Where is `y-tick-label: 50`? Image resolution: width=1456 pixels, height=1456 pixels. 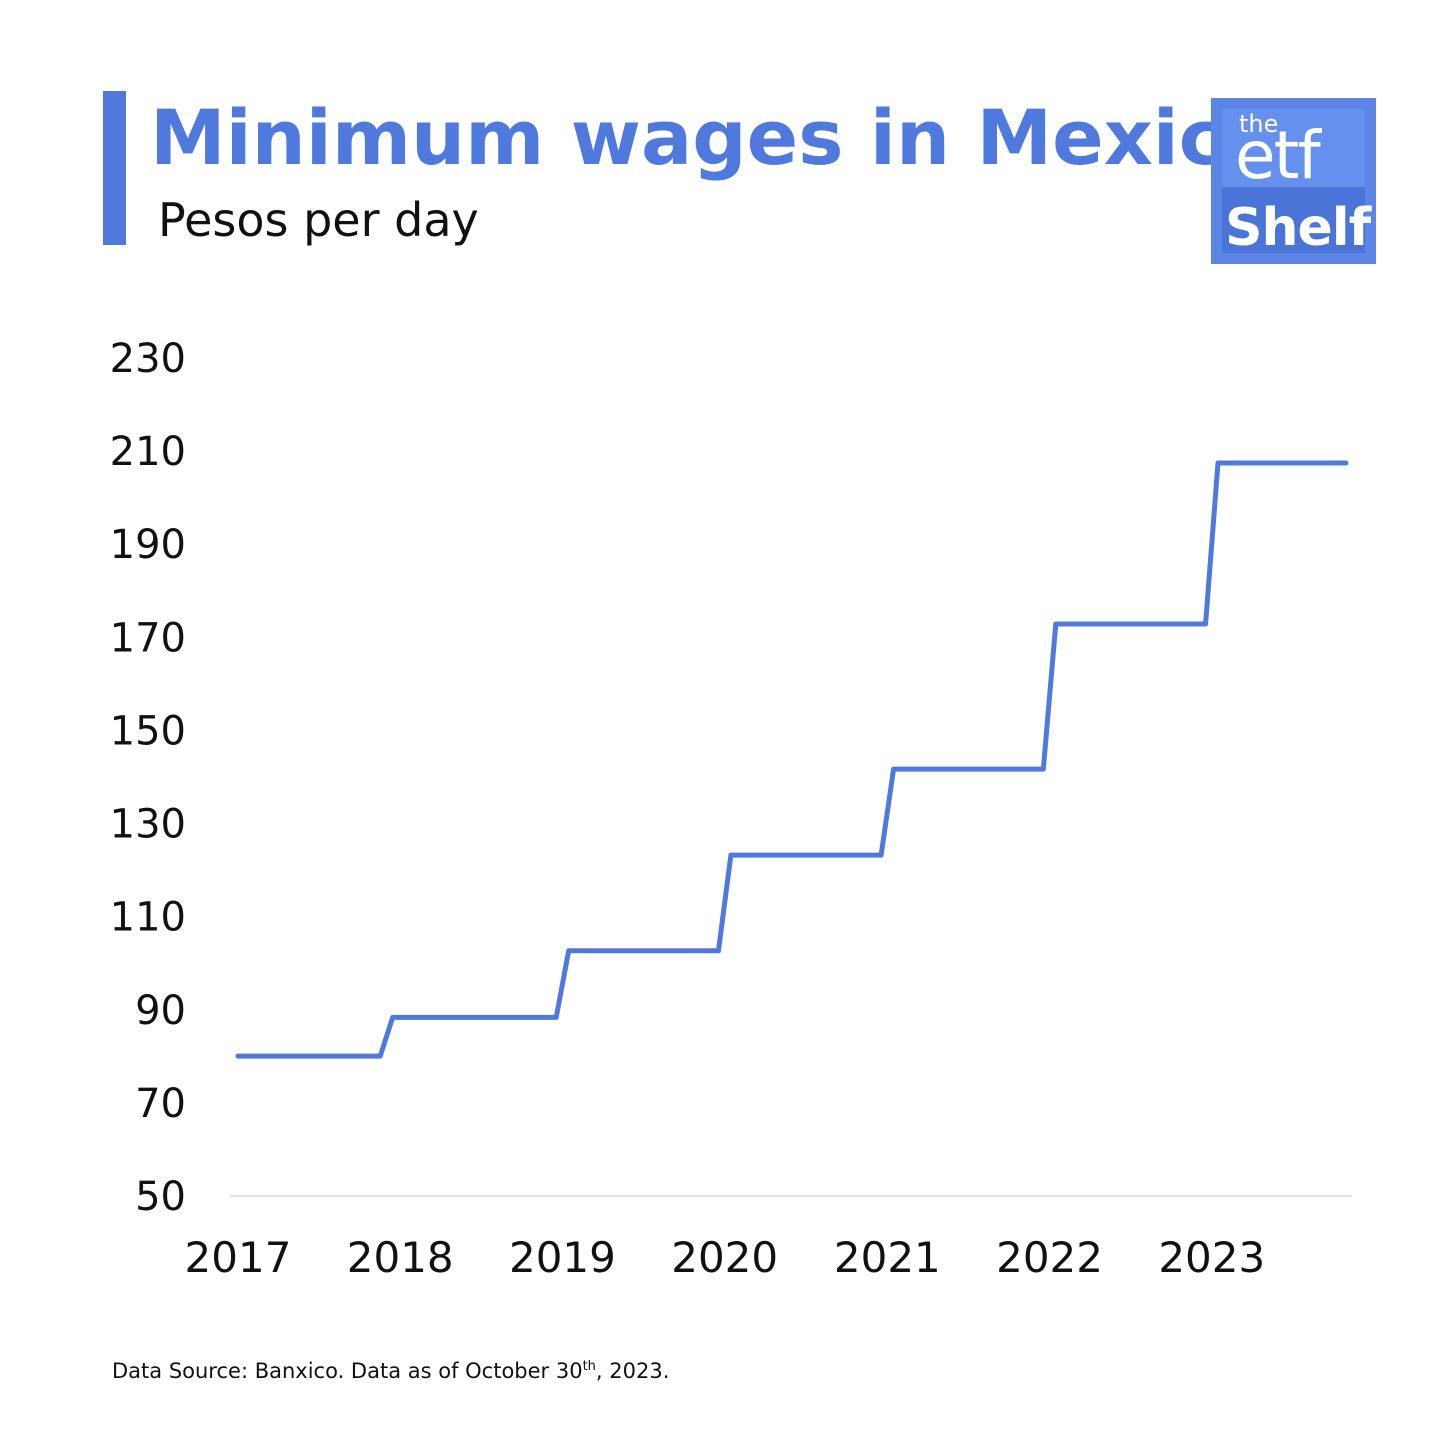 y-tick-label: 50 is located at coordinates (160, 1197).